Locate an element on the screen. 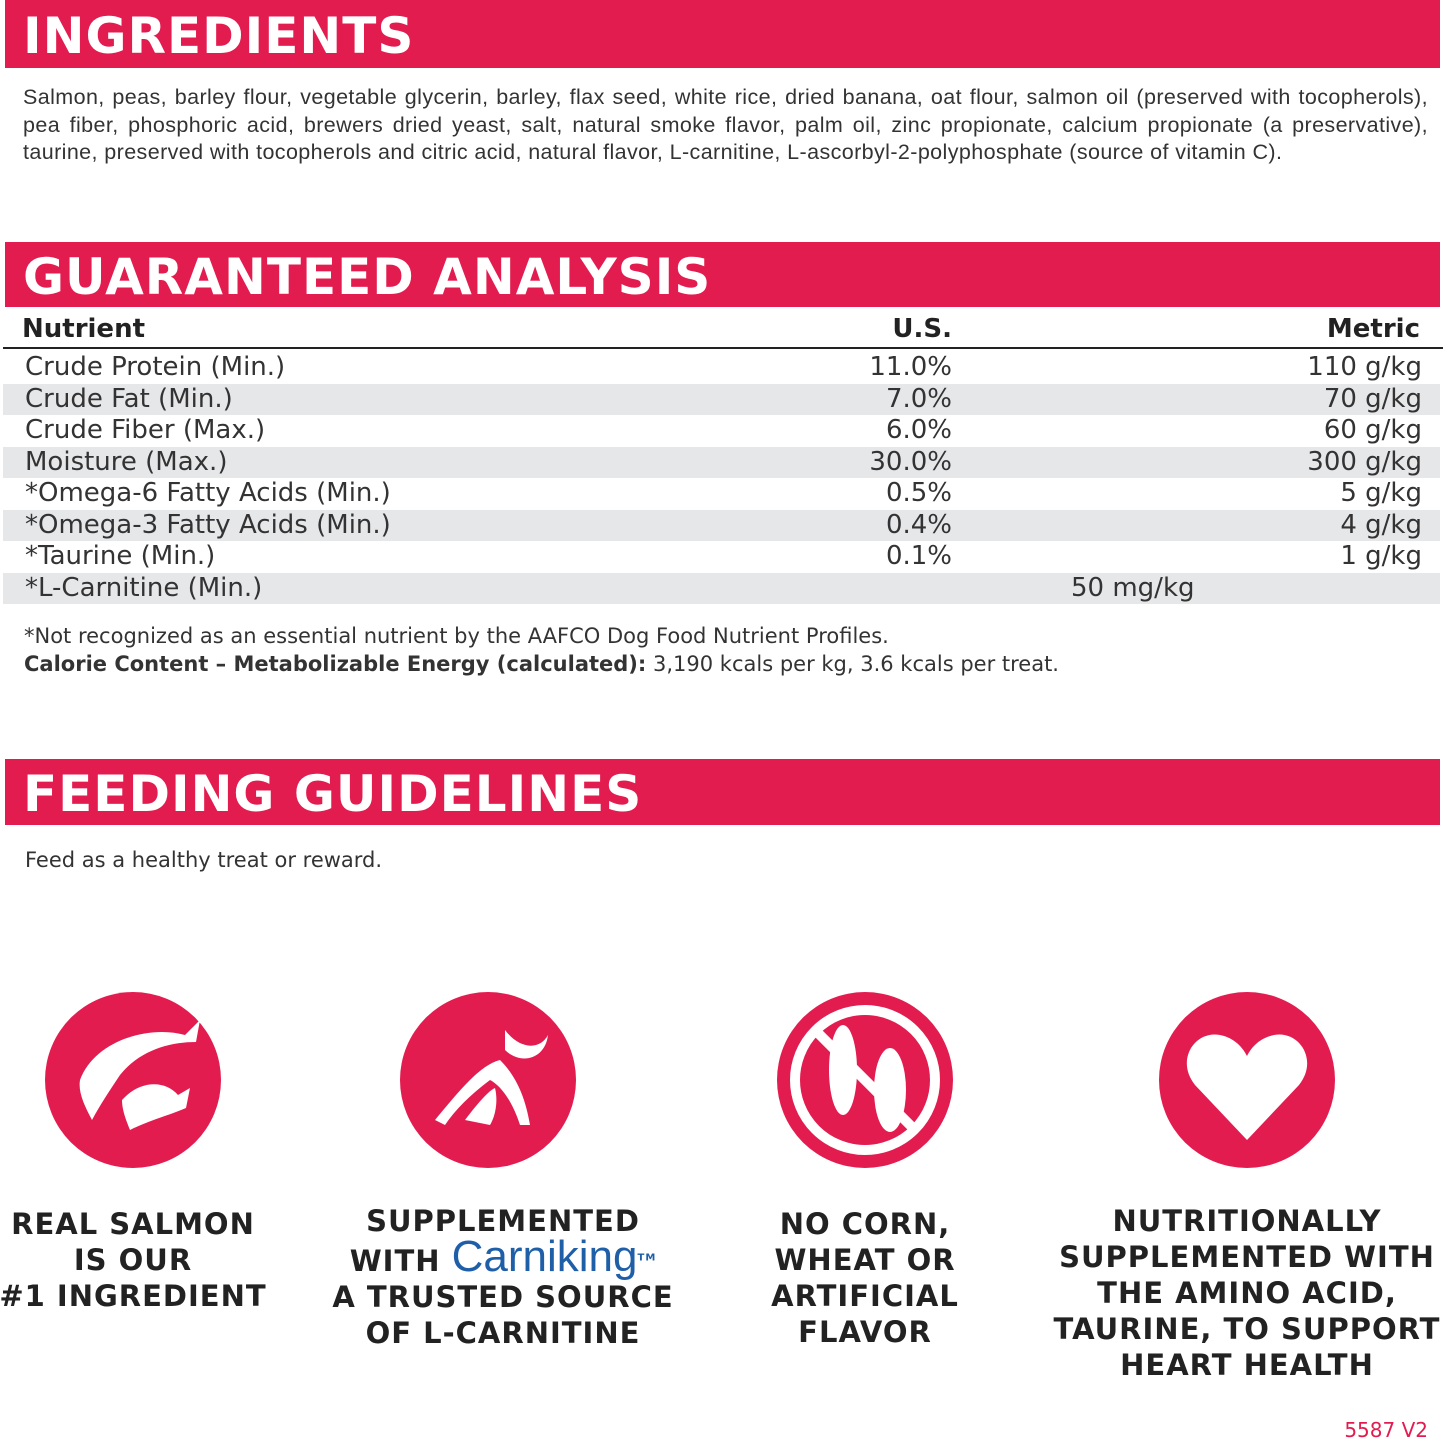 The height and width of the screenshot is (1442, 1445). metric-value: 300 g/kg is located at coordinates (1364, 461).